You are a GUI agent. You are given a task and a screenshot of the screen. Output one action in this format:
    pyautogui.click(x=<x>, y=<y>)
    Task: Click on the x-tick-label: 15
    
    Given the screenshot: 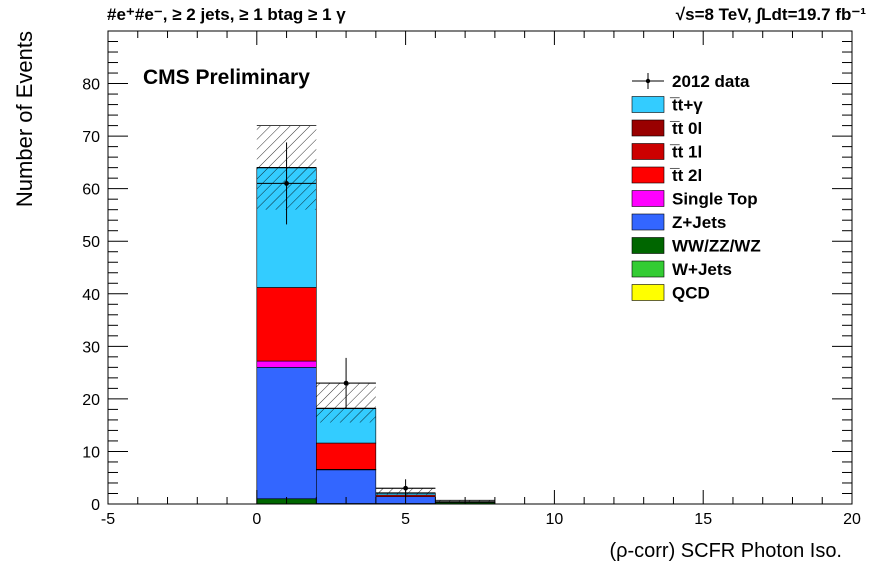 What is the action you would take?
    pyautogui.click(x=703, y=519)
    